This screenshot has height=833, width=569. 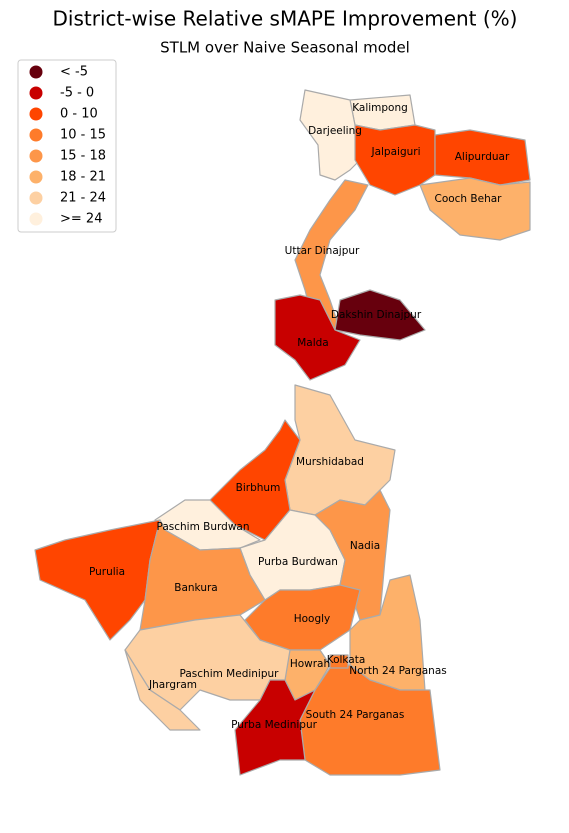 I want to click on district-label: Jhargram, so click(x=172, y=685).